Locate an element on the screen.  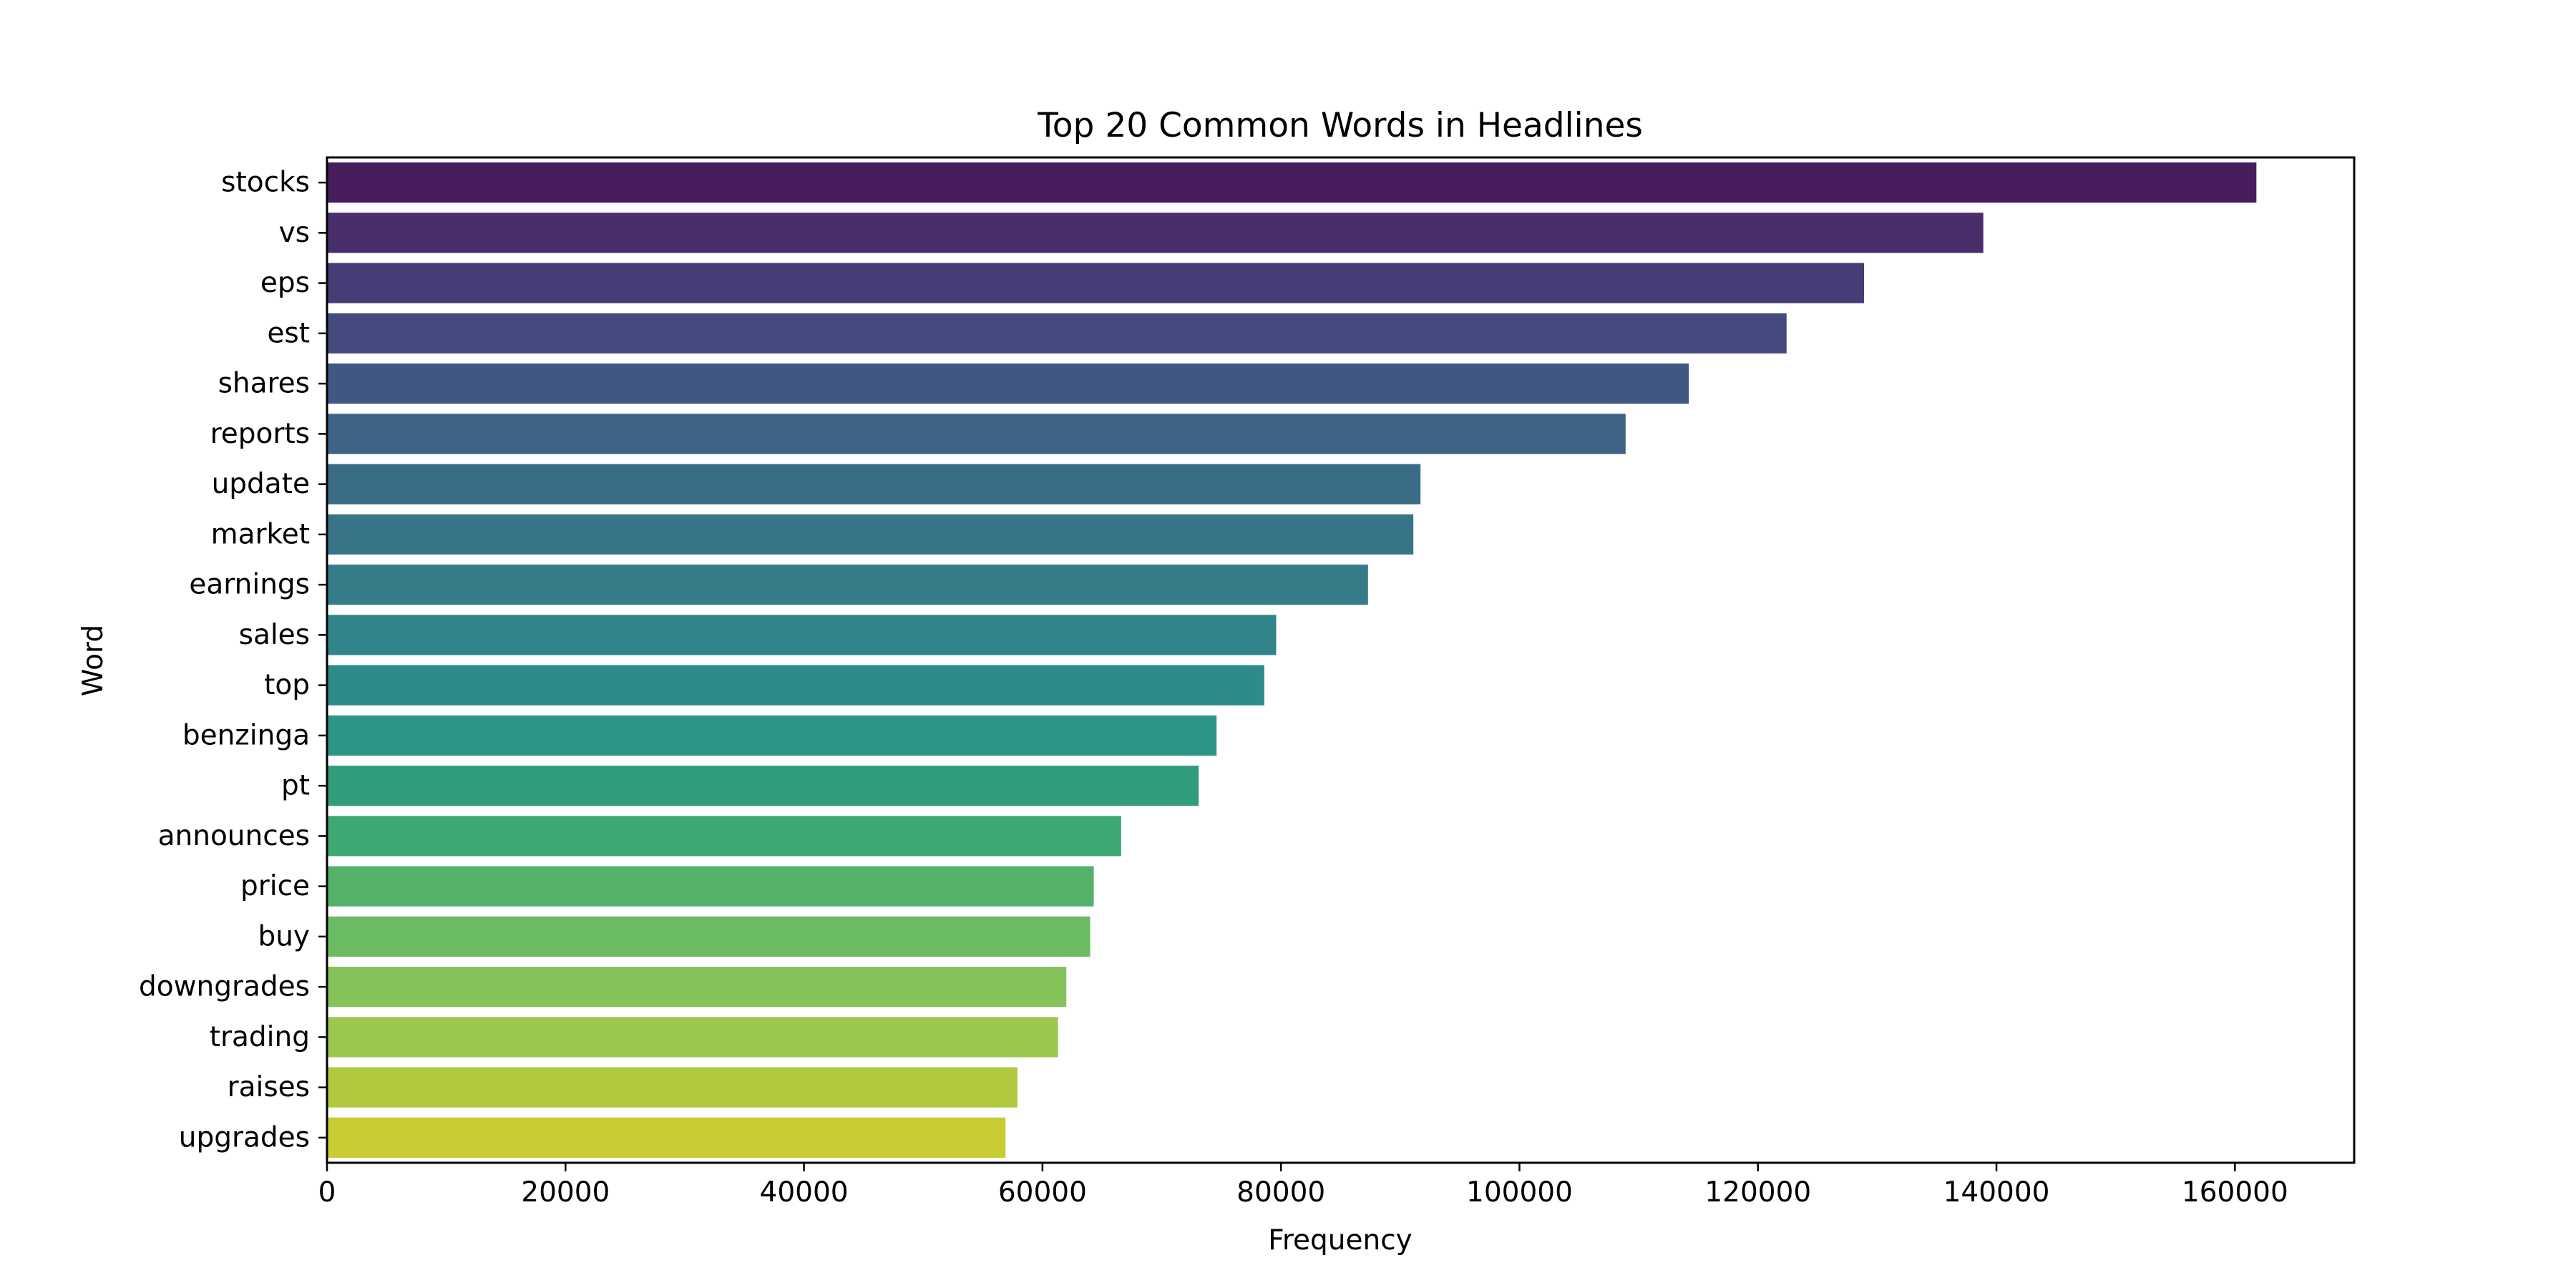
bar-market is located at coordinates (870, 534).